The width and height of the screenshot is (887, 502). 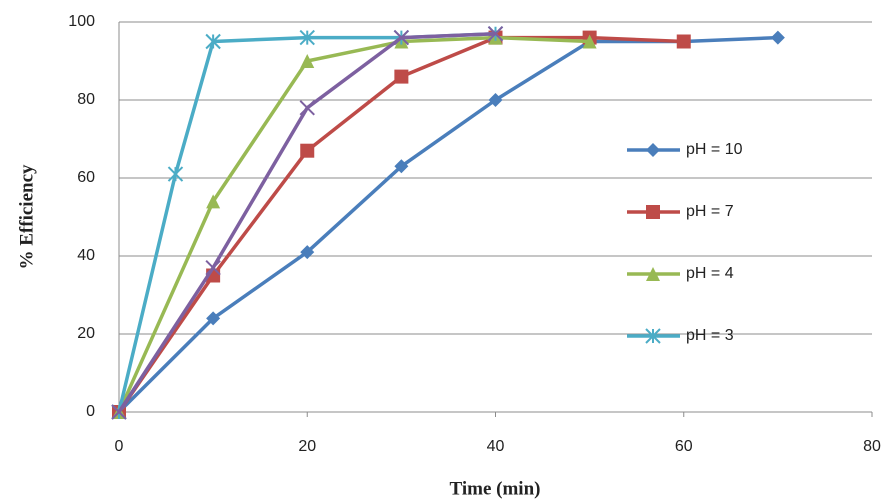 What do you see at coordinates (86, 177) in the screenshot?
I see `y-tick-label: 60` at bounding box center [86, 177].